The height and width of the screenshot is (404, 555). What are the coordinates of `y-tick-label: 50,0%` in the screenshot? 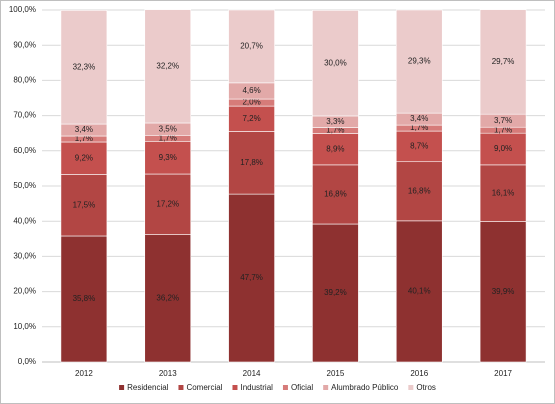 It's located at (24, 185).